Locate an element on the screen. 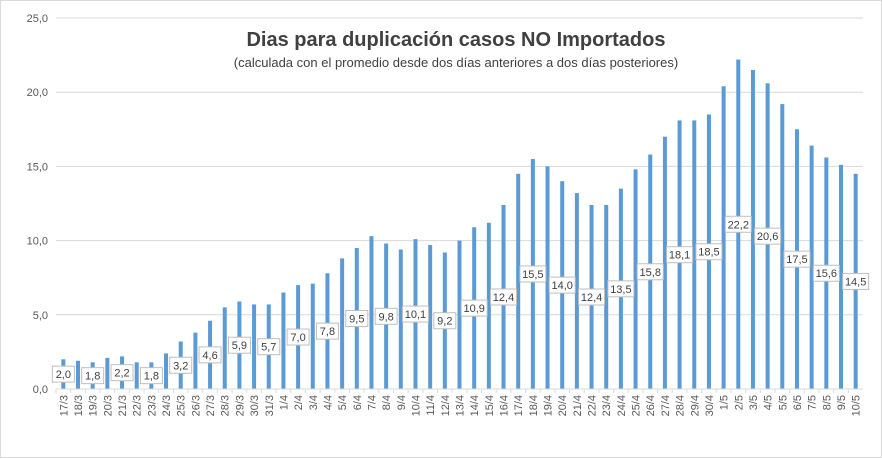  x-tick-label: 10/4 is located at coordinates (416, 405).